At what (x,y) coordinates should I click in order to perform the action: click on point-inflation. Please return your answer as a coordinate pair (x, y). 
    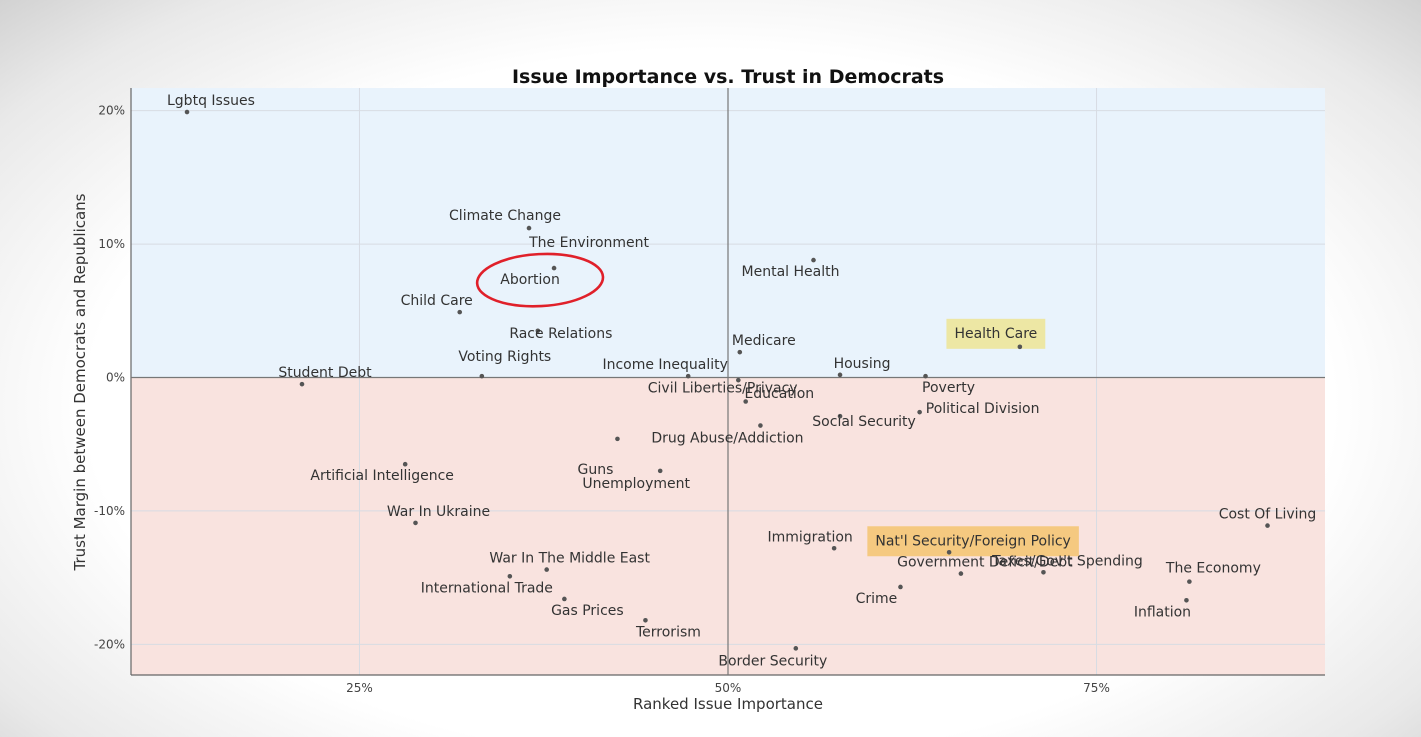
    Looking at the image, I should click on (1186, 600).